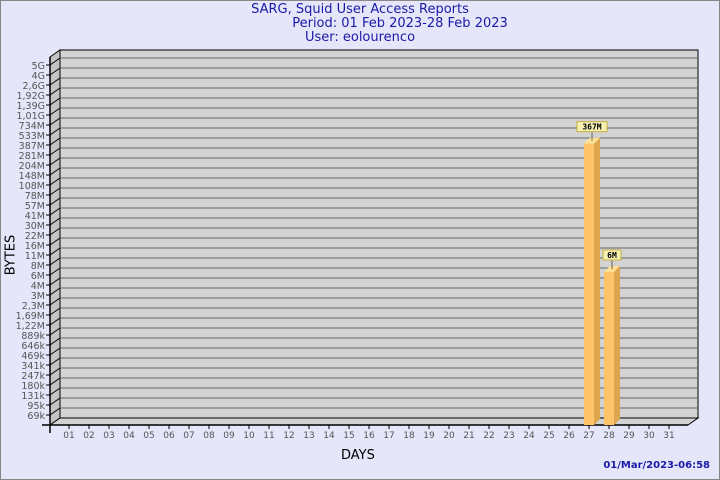 Image resolution: width=720 pixels, height=480 pixels. What do you see at coordinates (35, 236) in the screenshot?
I see `y-tick-label: 22M` at bounding box center [35, 236].